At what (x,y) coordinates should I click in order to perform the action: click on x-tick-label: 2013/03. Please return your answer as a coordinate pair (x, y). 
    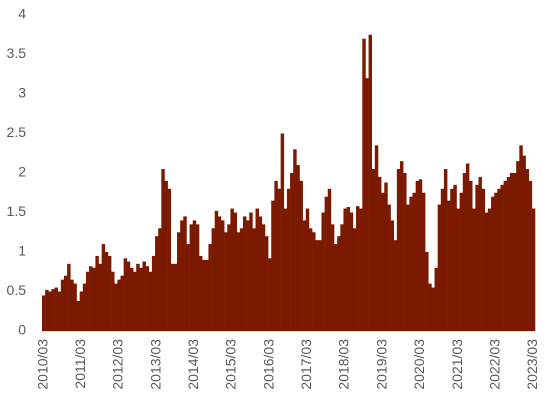
    Looking at the image, I should click on (155, 364).